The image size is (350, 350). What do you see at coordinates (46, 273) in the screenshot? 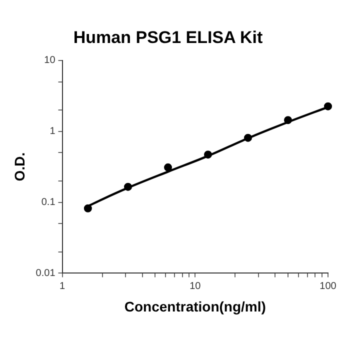
I see `y-tick-label: 0.01` at bounding box center [46, 273].